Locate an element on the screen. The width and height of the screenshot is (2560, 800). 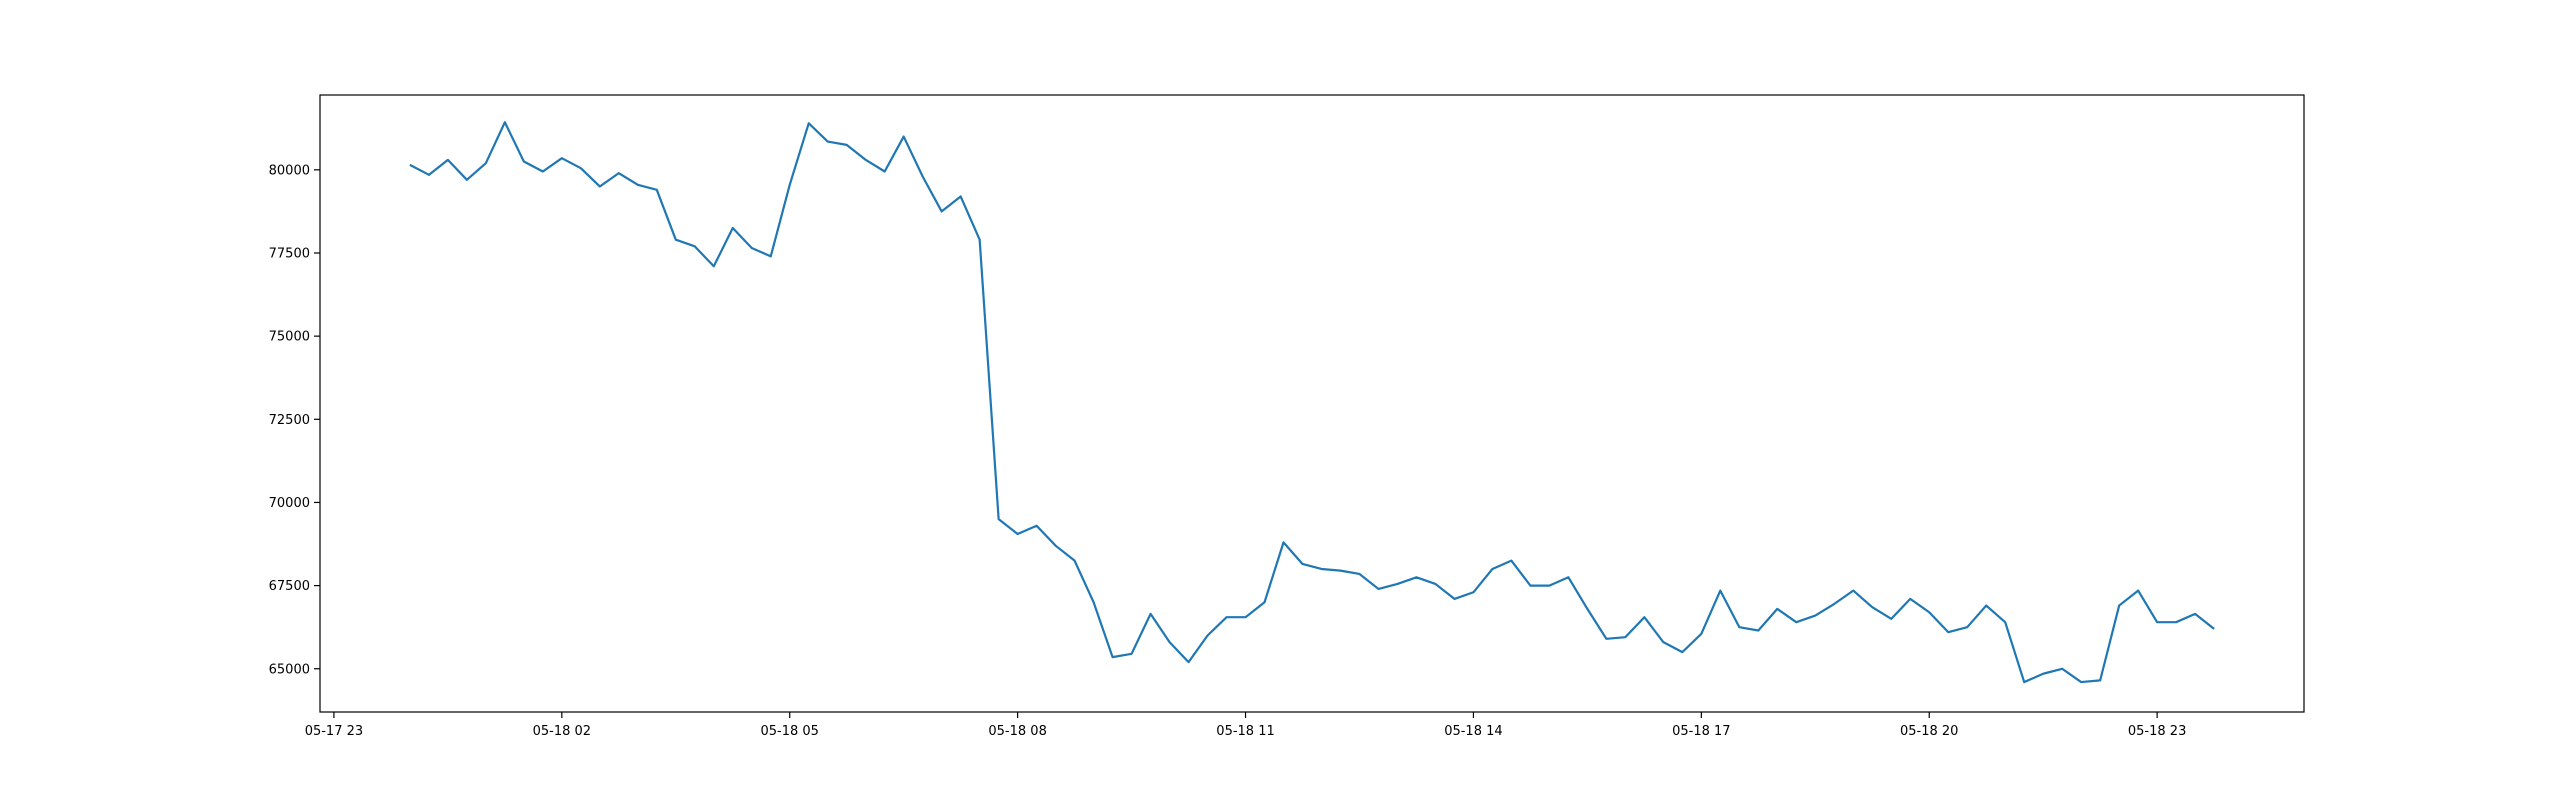
y-tick-label: 80000 is located at coordinates (289, 170).